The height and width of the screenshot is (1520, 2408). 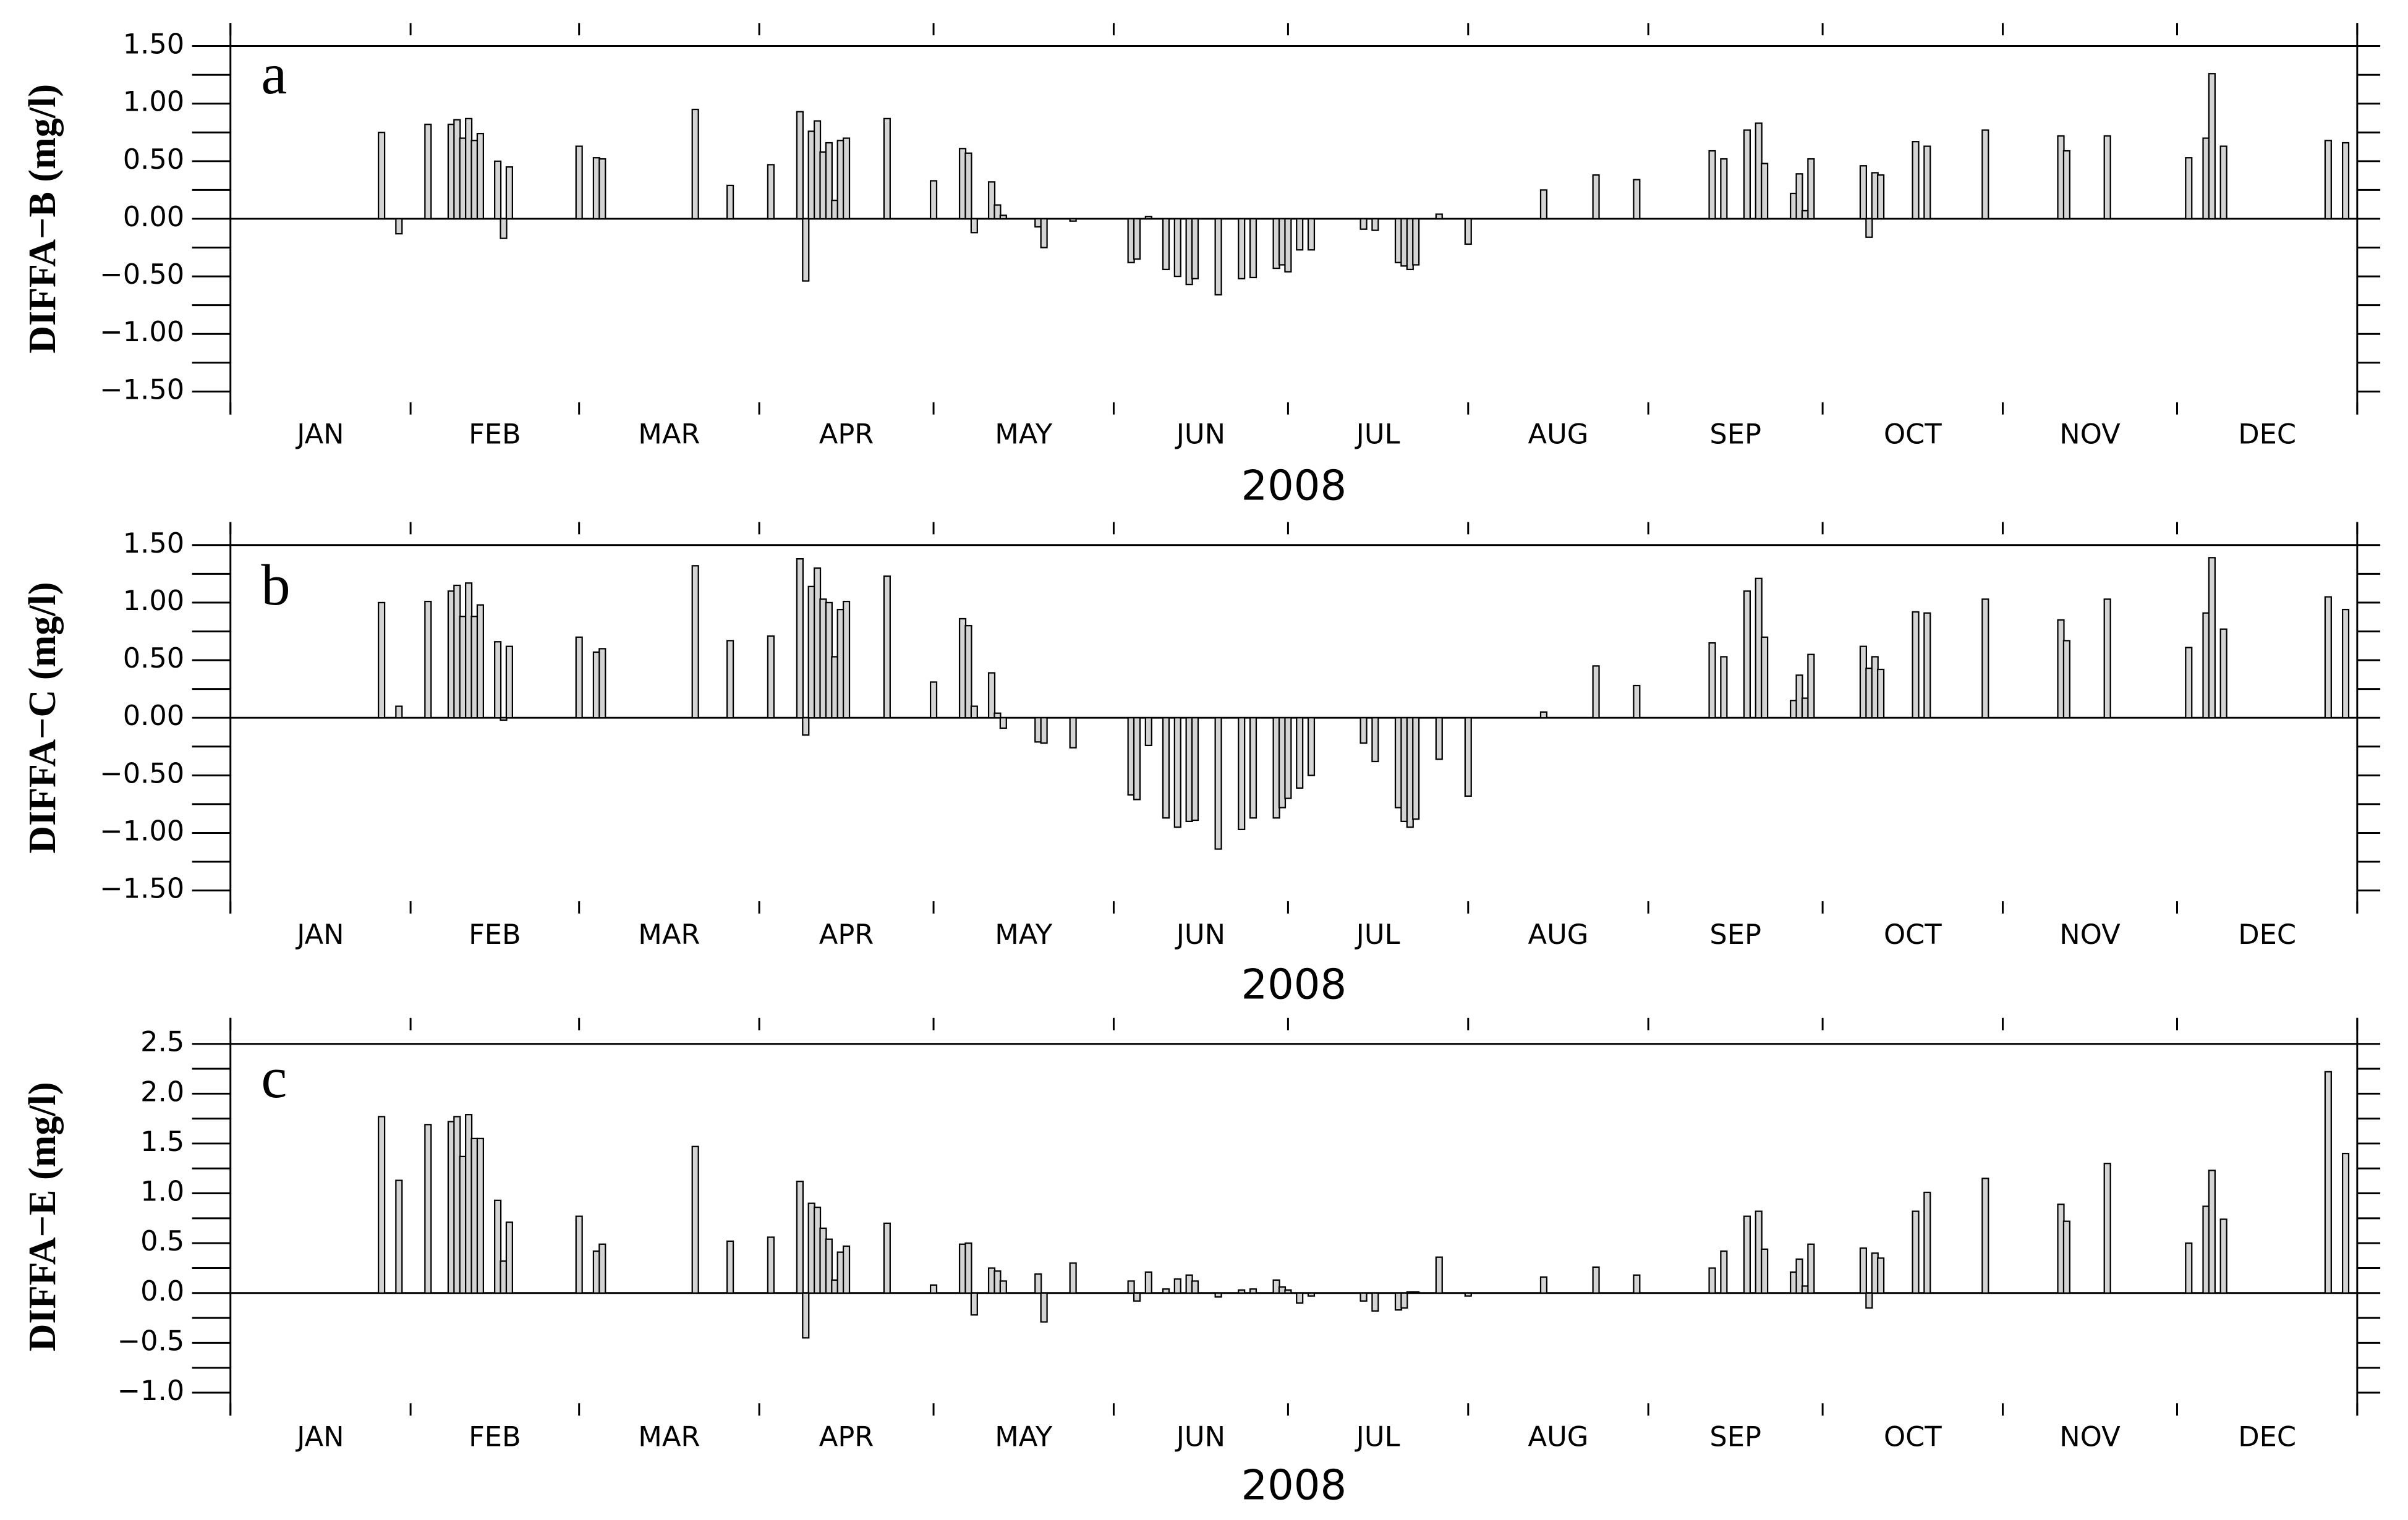 I want to click on month-label: NOV, so click(x=2090, y=1437).